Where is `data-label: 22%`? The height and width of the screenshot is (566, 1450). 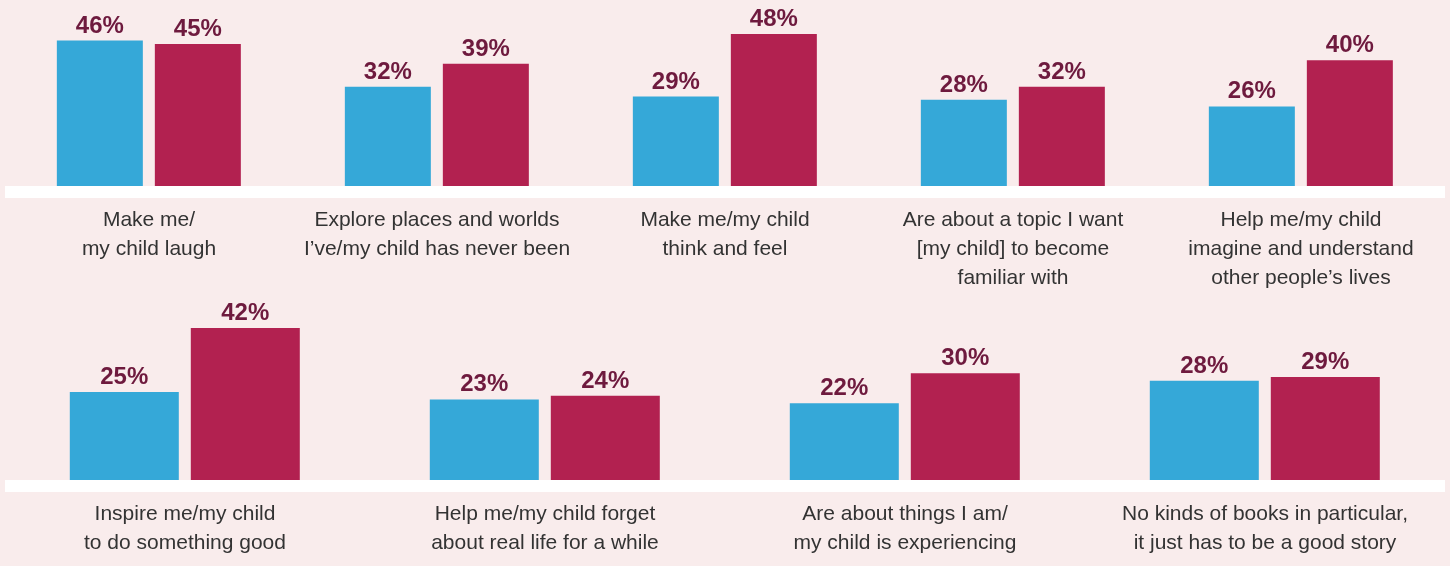
data-label: 22% is located at coordinates (844, 387).